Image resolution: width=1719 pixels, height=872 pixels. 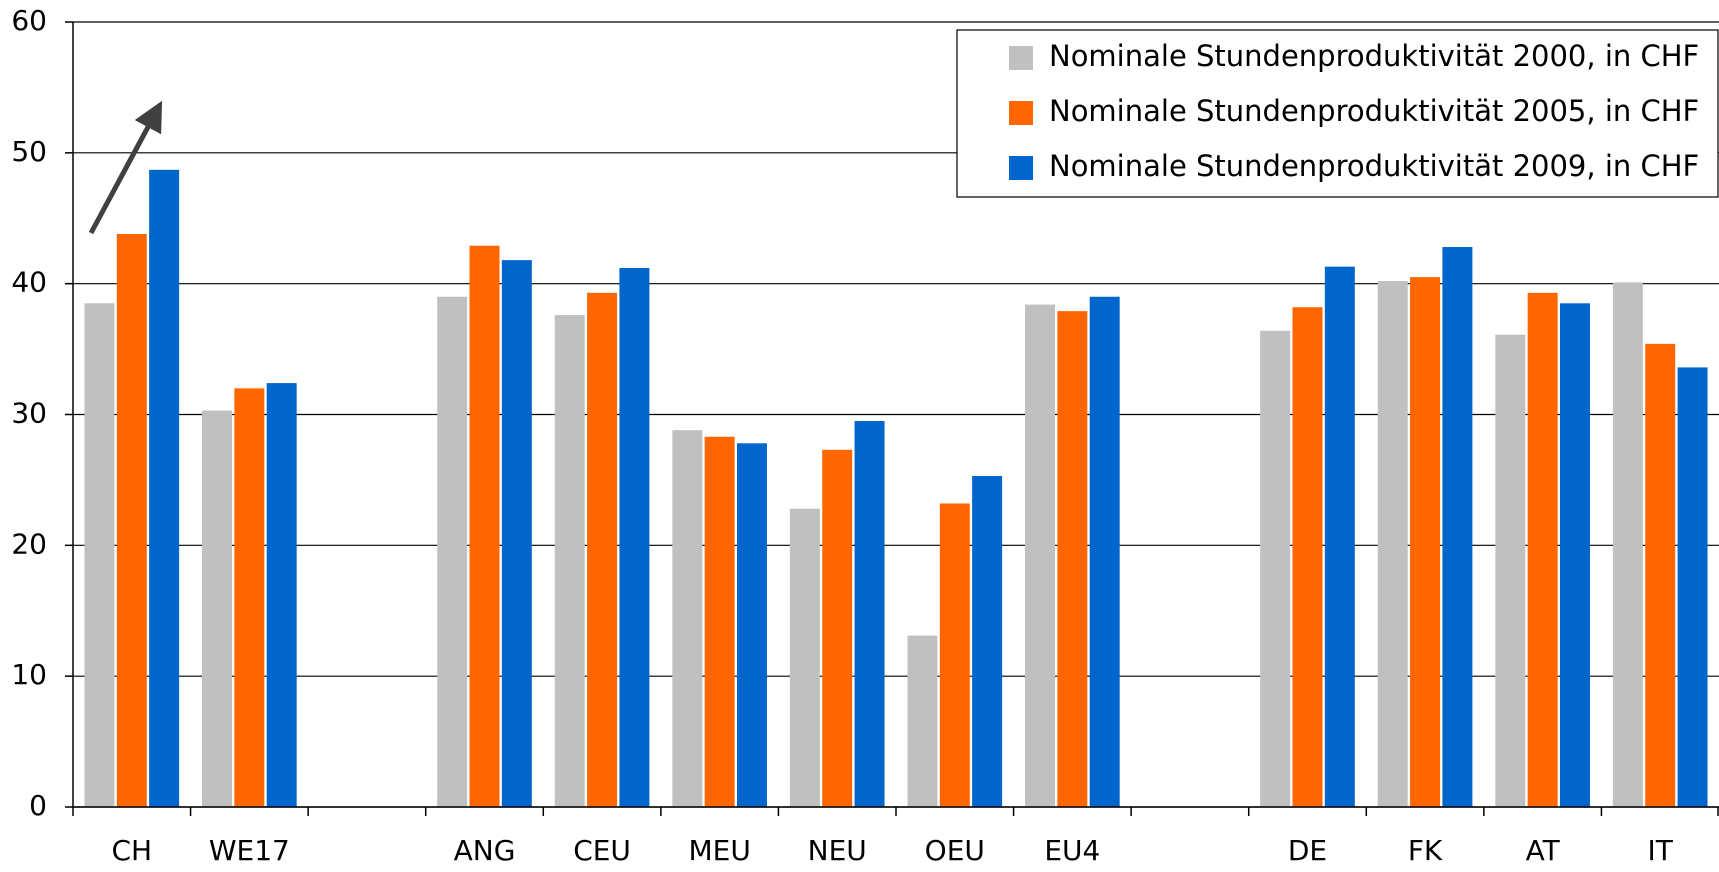 I want to click on x-tick-label: DE, so click(x=1307, y=850).